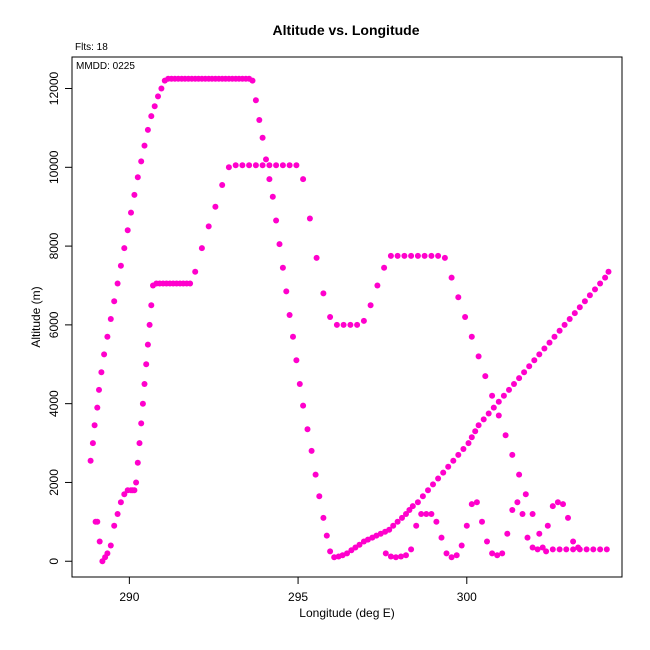 Image resolution: width=650 pixels, height=650 pixels. I want to click on x-tick-label: 300, so click(467, 597).